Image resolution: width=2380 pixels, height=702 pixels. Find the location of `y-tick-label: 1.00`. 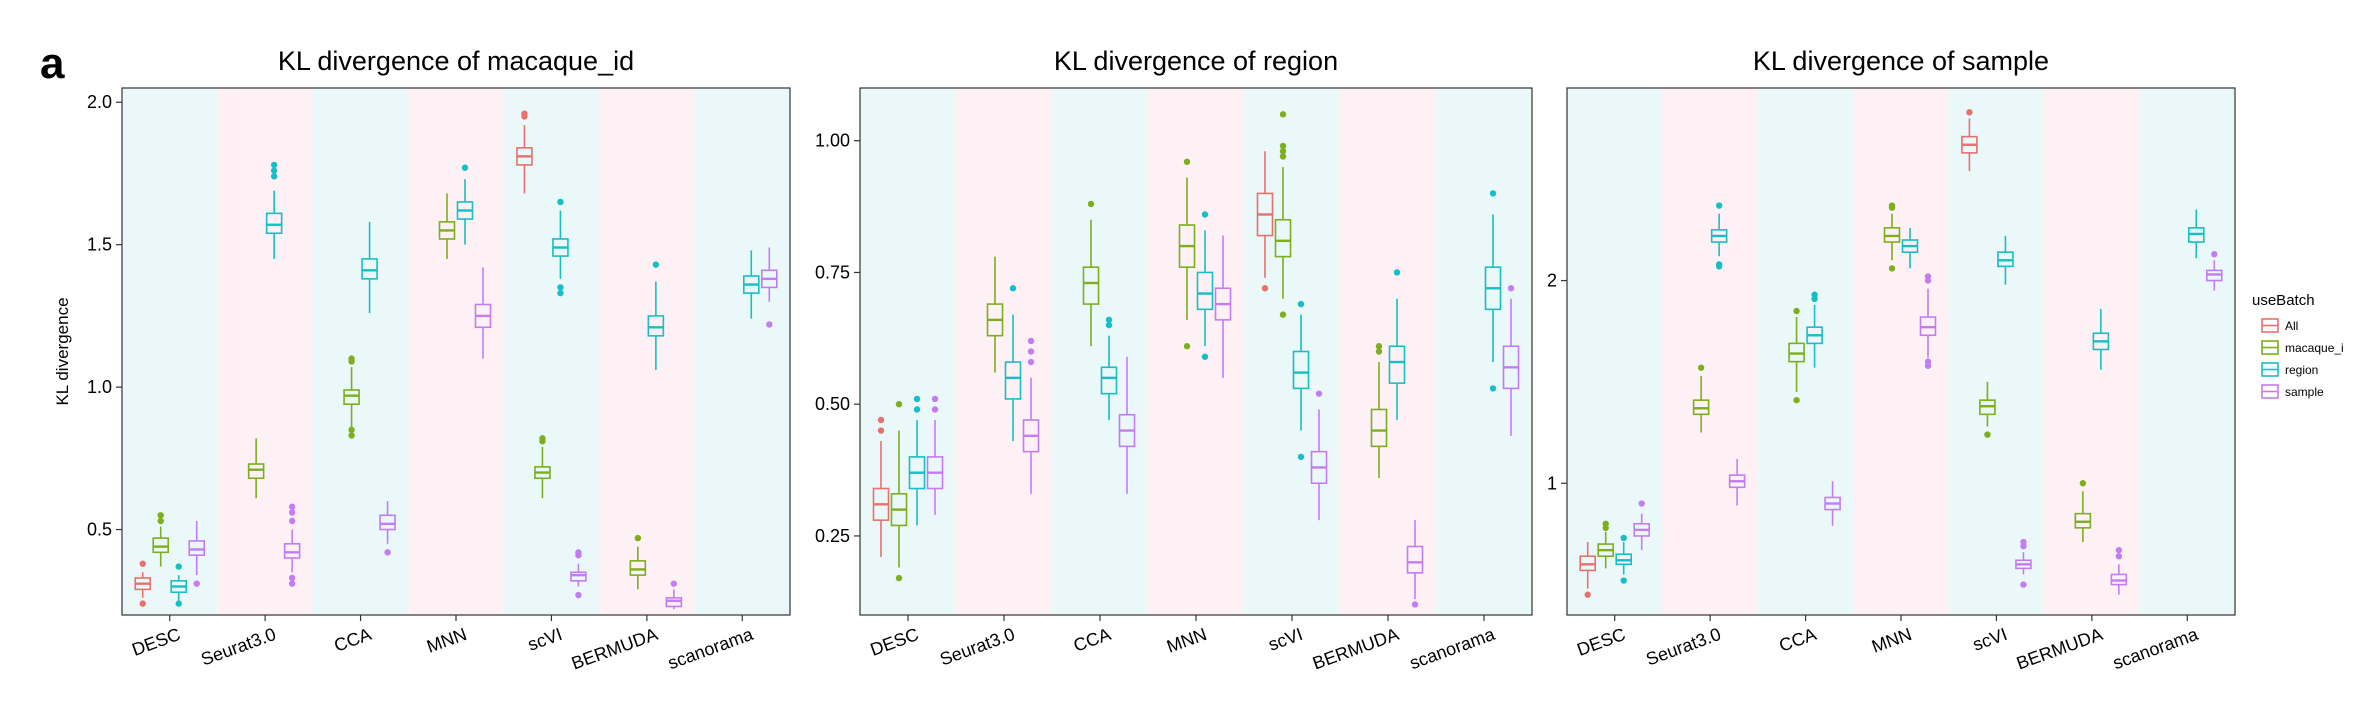

y-tick-label: 1.00 is located at coordinates (832, 141).